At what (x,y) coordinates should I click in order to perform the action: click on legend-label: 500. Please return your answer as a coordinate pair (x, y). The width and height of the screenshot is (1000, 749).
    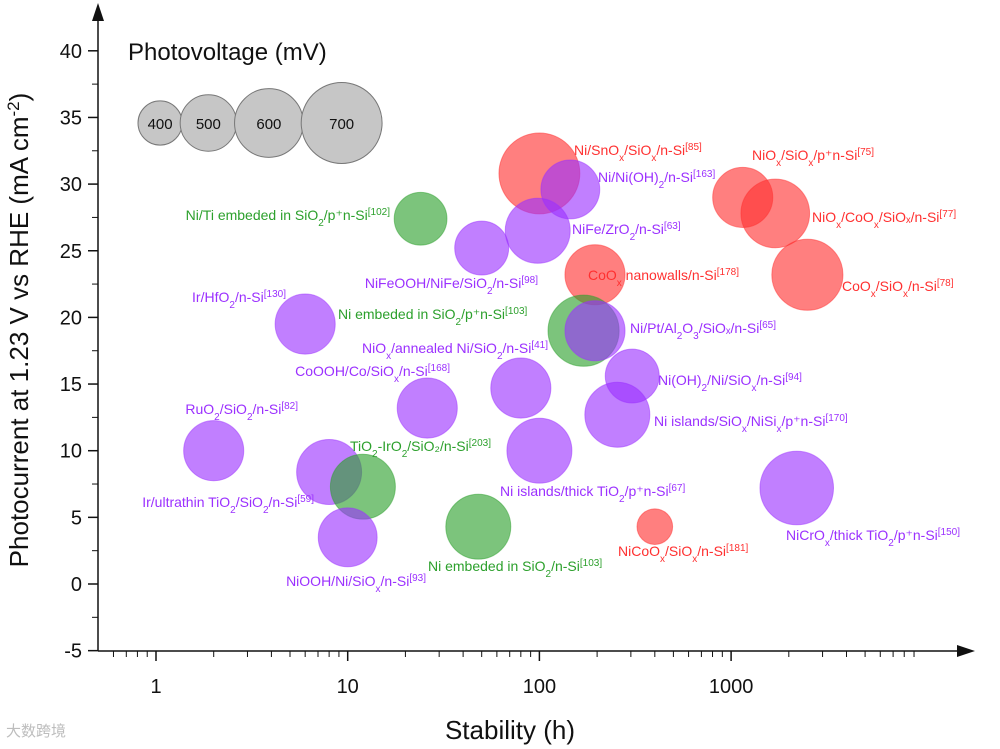
    Looking at the image, I should click on (208, 124).